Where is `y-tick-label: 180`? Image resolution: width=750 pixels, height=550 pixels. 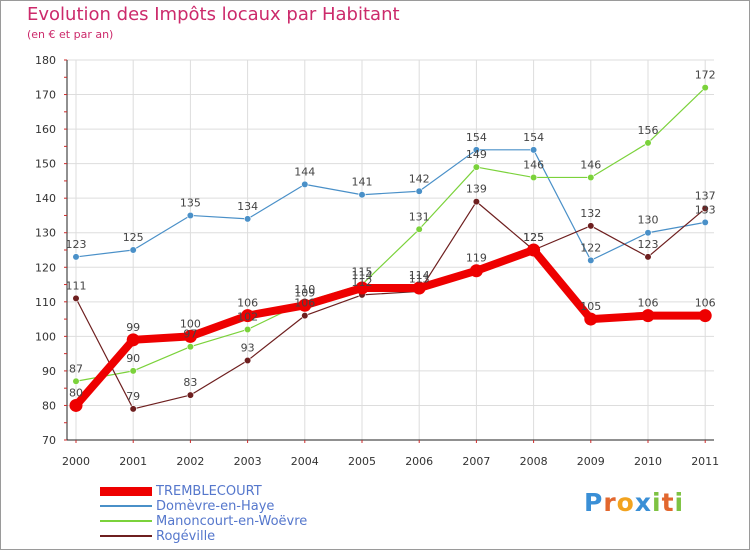
y-tick-label: 180 is located at coordinates (45, 60).